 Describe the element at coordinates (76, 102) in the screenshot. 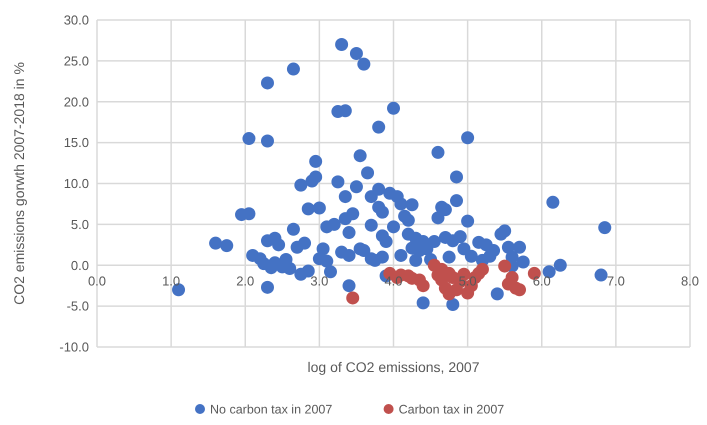

I see `y-tick-label: 20.0` at that location.